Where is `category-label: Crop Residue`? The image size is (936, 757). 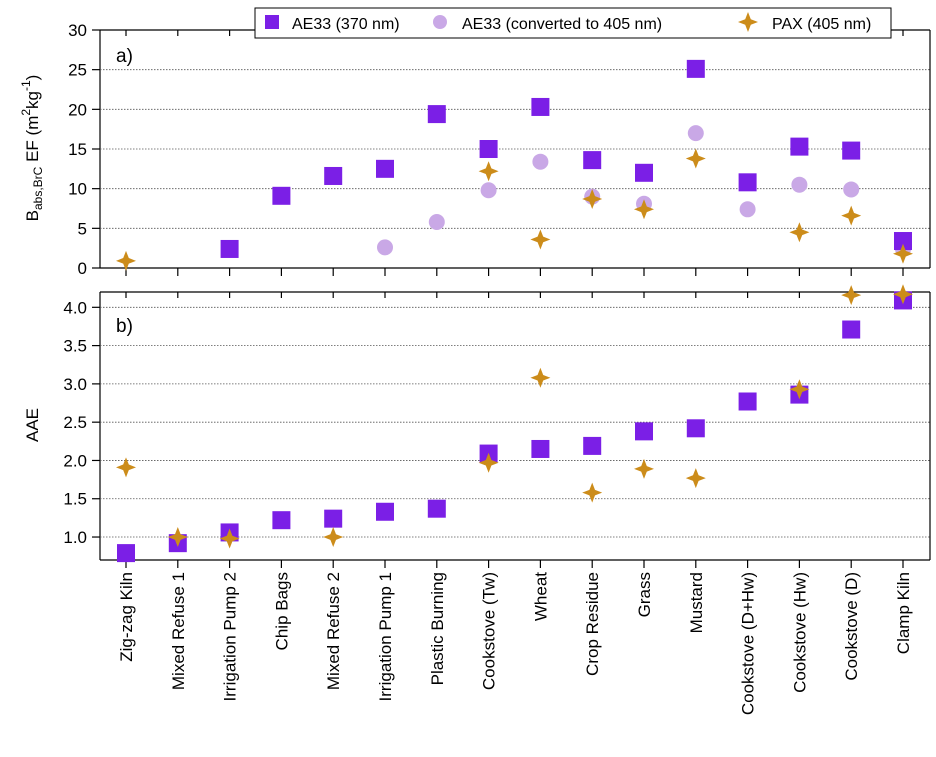 category-label: Crop Residue is located at coordinates (592, 624).